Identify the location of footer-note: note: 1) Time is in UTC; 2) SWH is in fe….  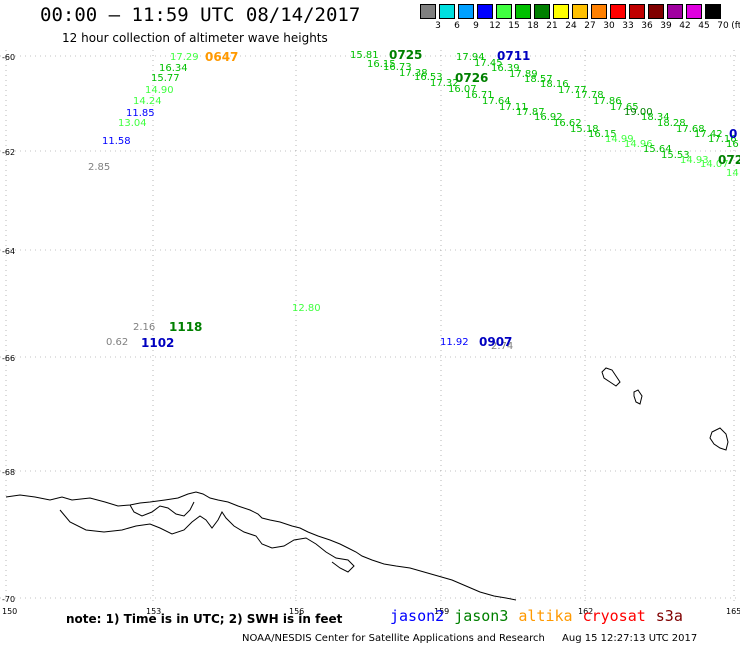
(204, 619).